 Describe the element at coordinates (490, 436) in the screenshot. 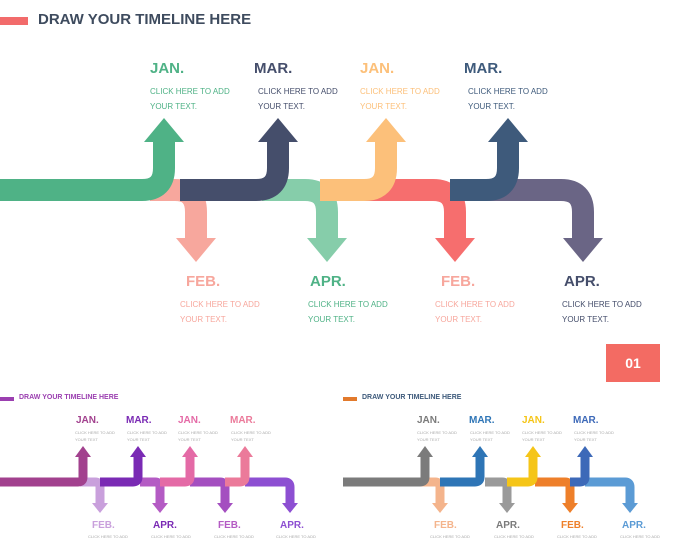

I see `right-text-mar-1: CLICK HERE TO ADD YOUR TEXT` at that location.